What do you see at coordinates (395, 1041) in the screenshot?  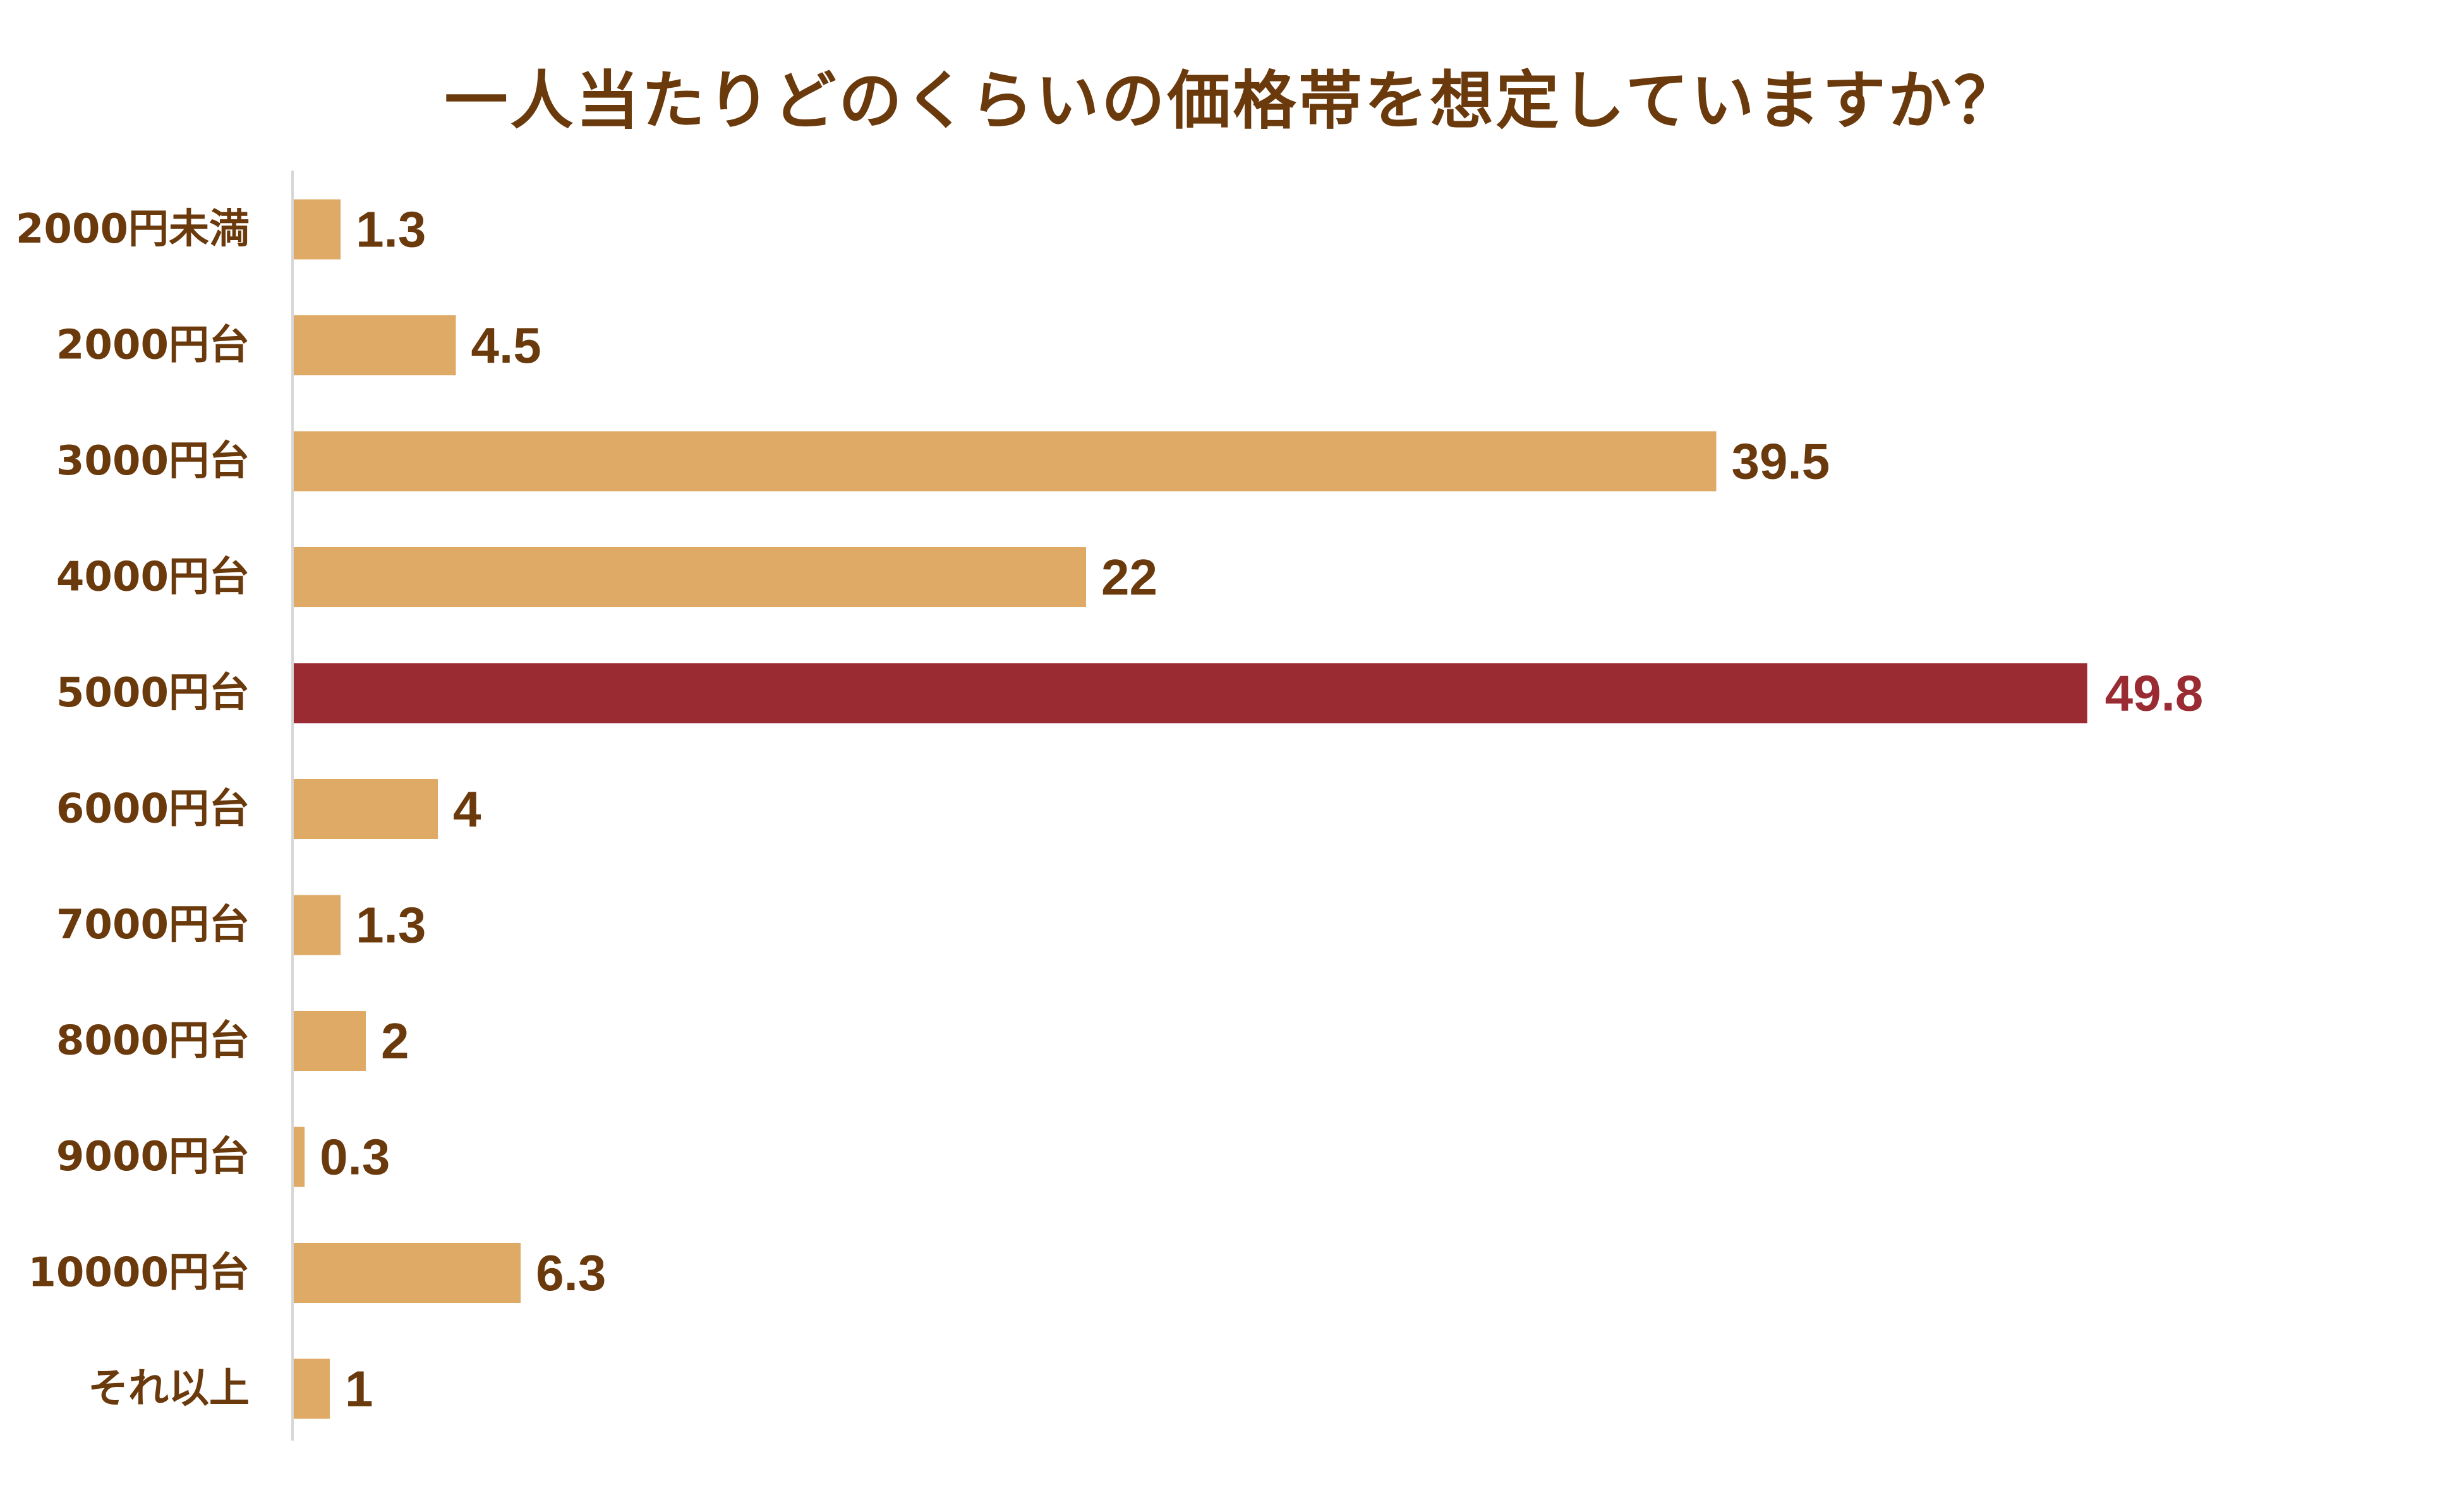 I see `value-label: 2` at bounding box center [395, 1041].